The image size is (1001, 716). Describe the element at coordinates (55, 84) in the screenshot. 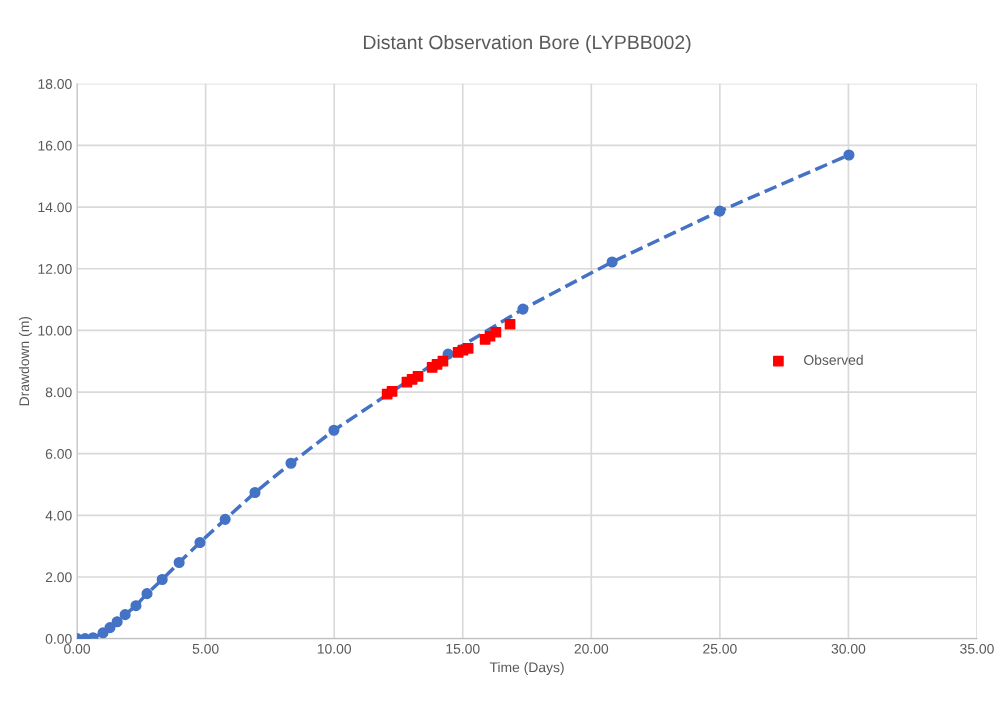

I see `y-tick-label: 18.00` at that location.